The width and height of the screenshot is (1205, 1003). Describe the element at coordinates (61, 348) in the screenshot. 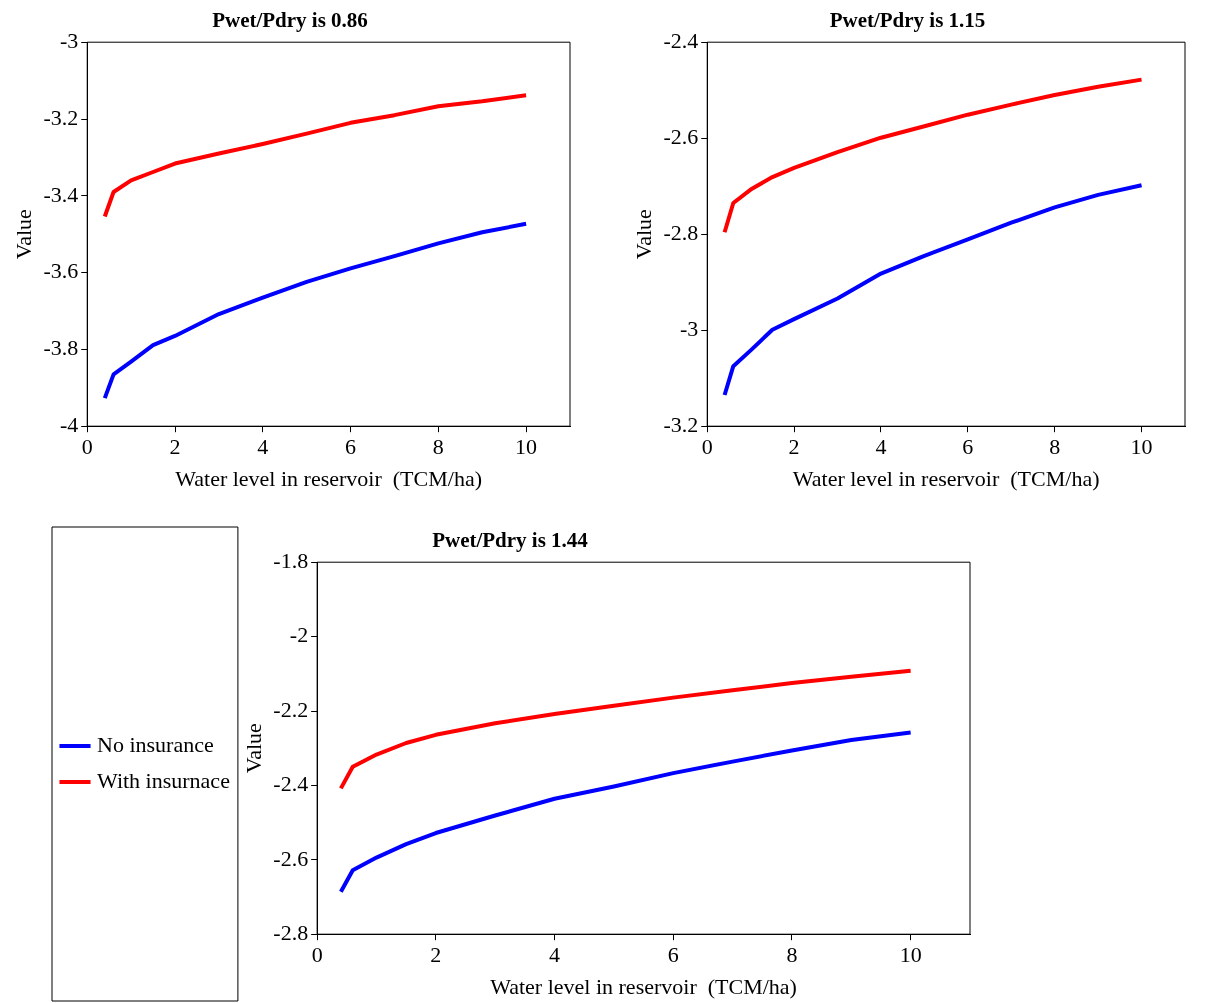

I see `y-tick-label: -3.8` at that location.